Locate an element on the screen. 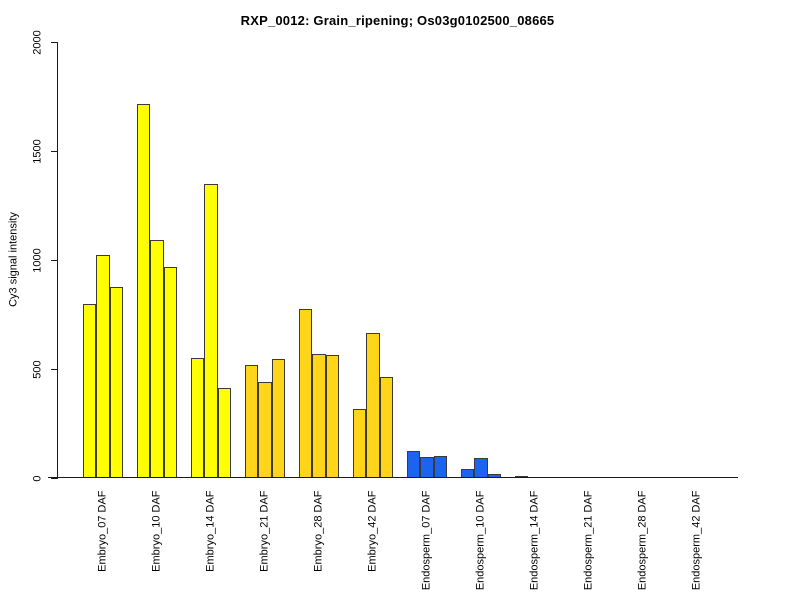 Image resolution: width=800 pixels, height=600 pixels. x-category-label-Embryo_42-DAF: Embryo_42 DAF is located at coordinates (372, 531).